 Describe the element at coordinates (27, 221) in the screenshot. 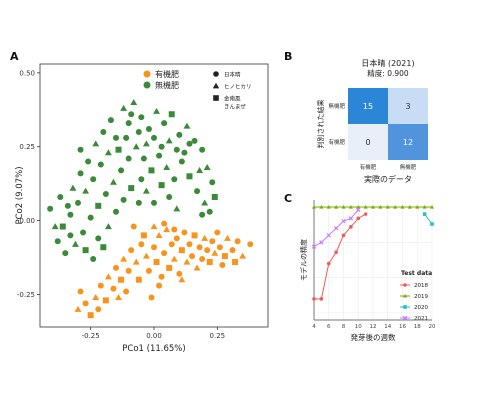

I see `y-tick-label: 0.00` at that location.